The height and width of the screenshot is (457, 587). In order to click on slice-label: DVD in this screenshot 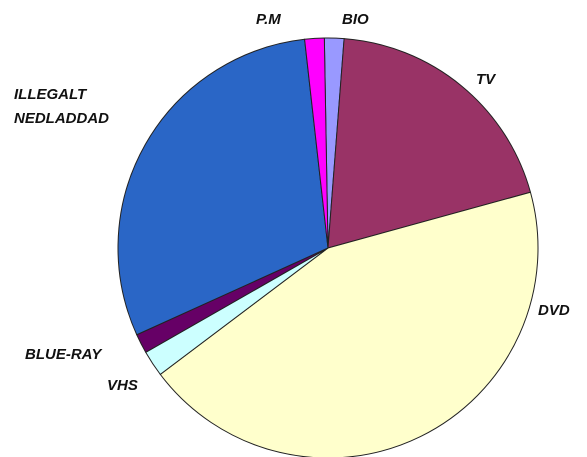, I will do `click(554, 310)`.